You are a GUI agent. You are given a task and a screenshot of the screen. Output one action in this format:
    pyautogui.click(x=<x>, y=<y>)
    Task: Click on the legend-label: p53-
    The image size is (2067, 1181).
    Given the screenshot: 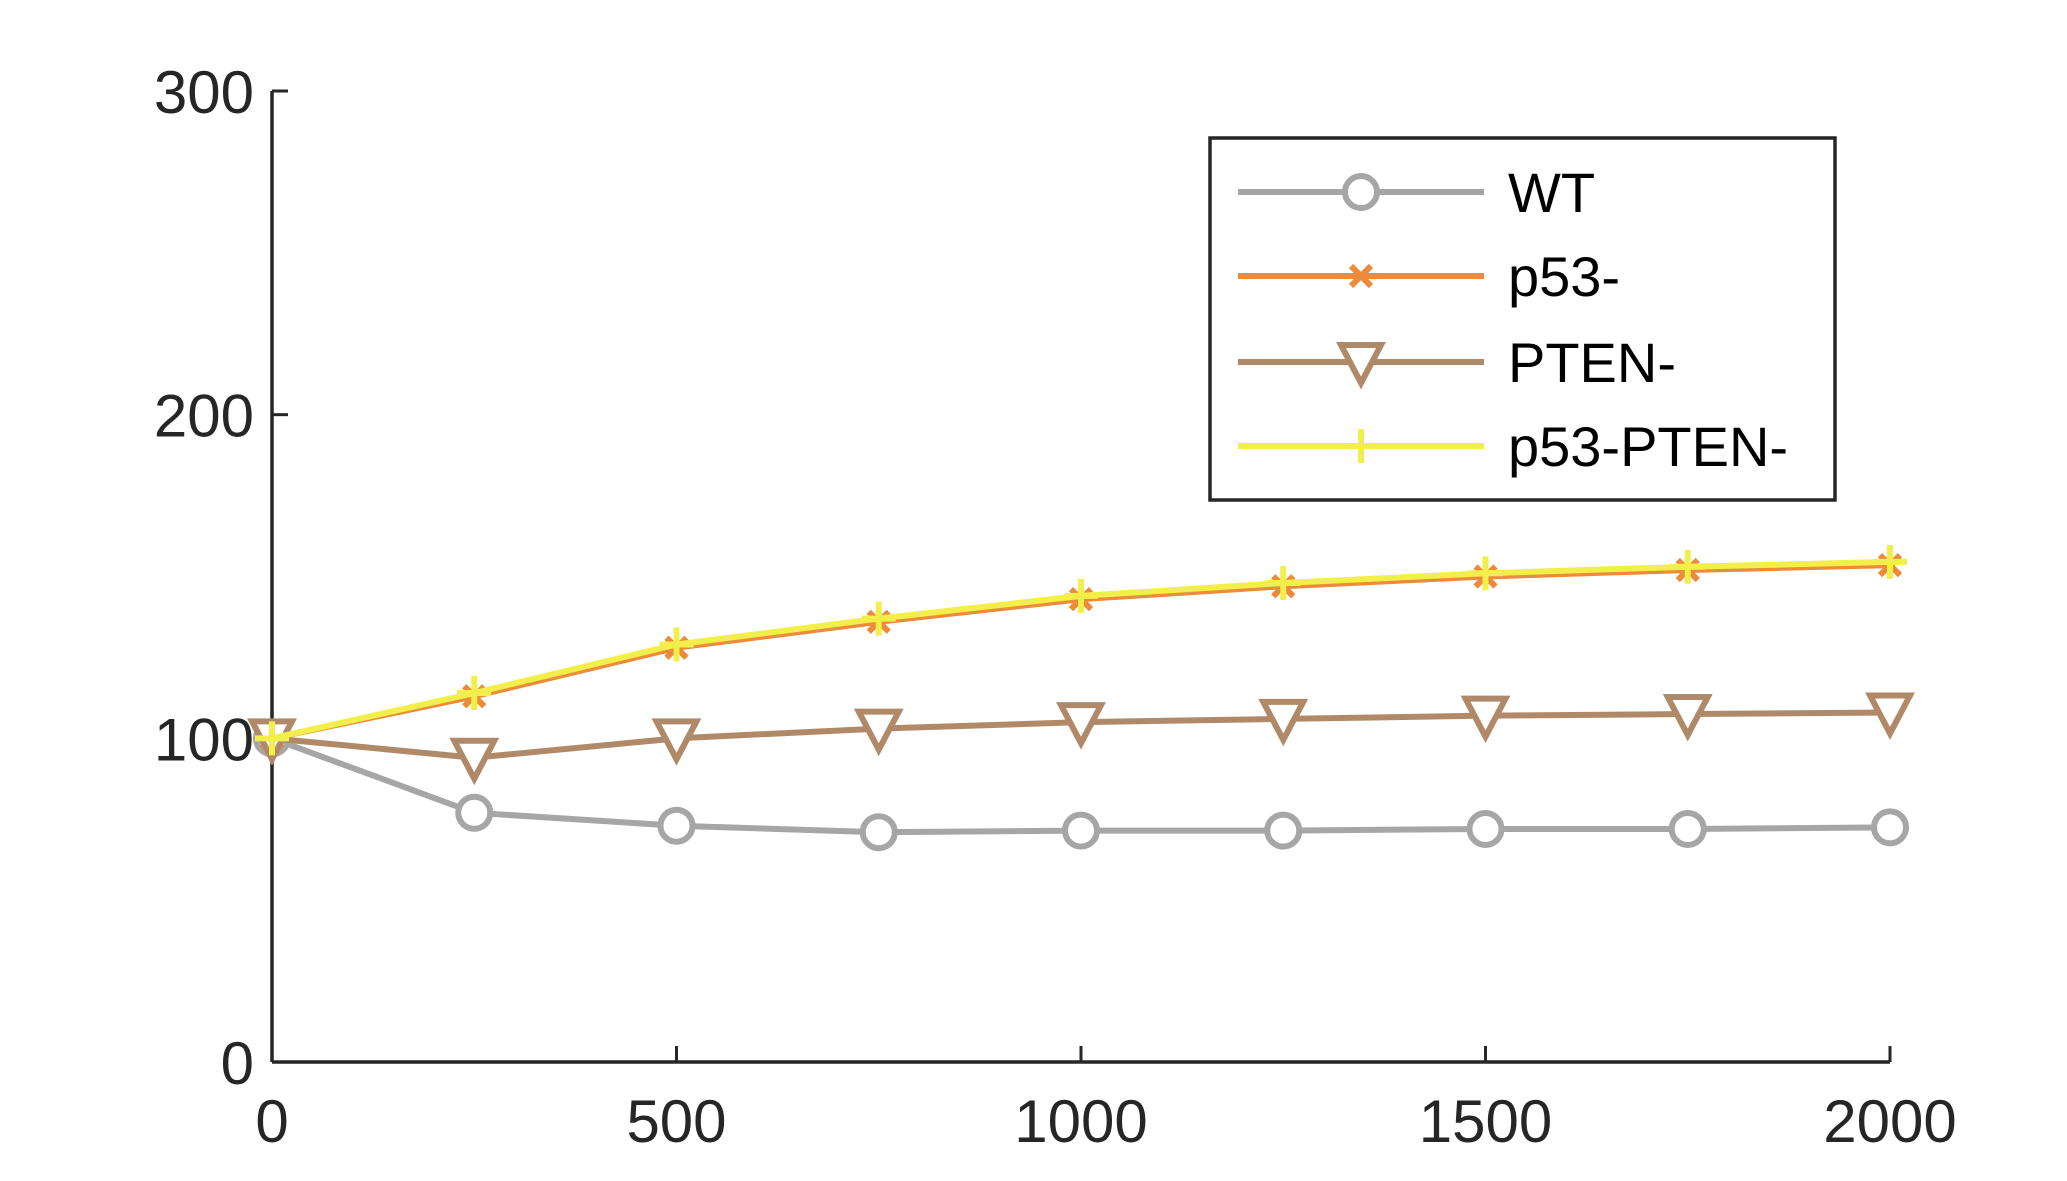 What is the action you would take?
    pyautogui.click(x=1564, y=276)
    